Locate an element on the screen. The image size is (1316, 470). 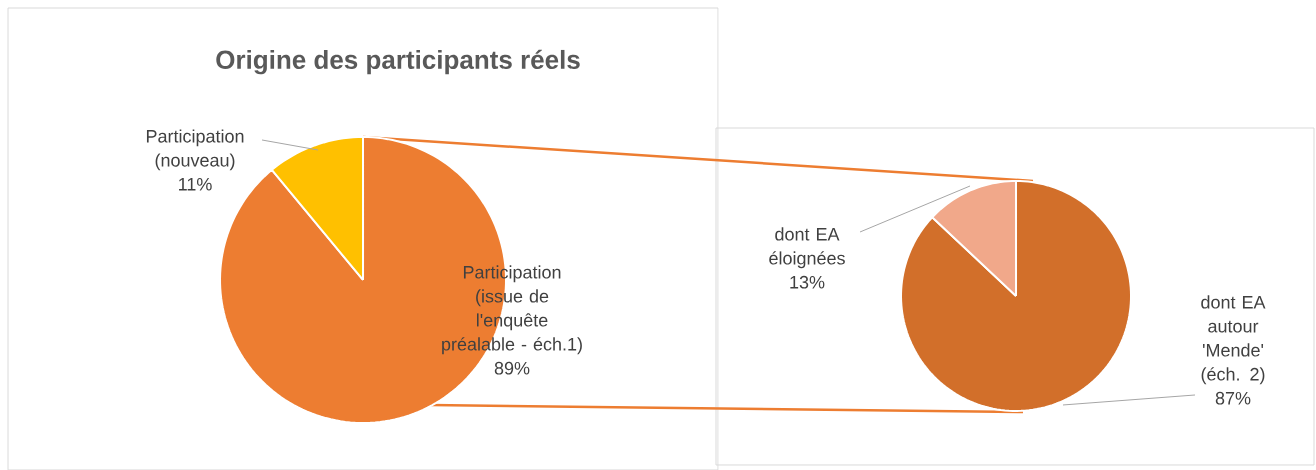
data-label: 87% is located at coordinates (1233, 398).